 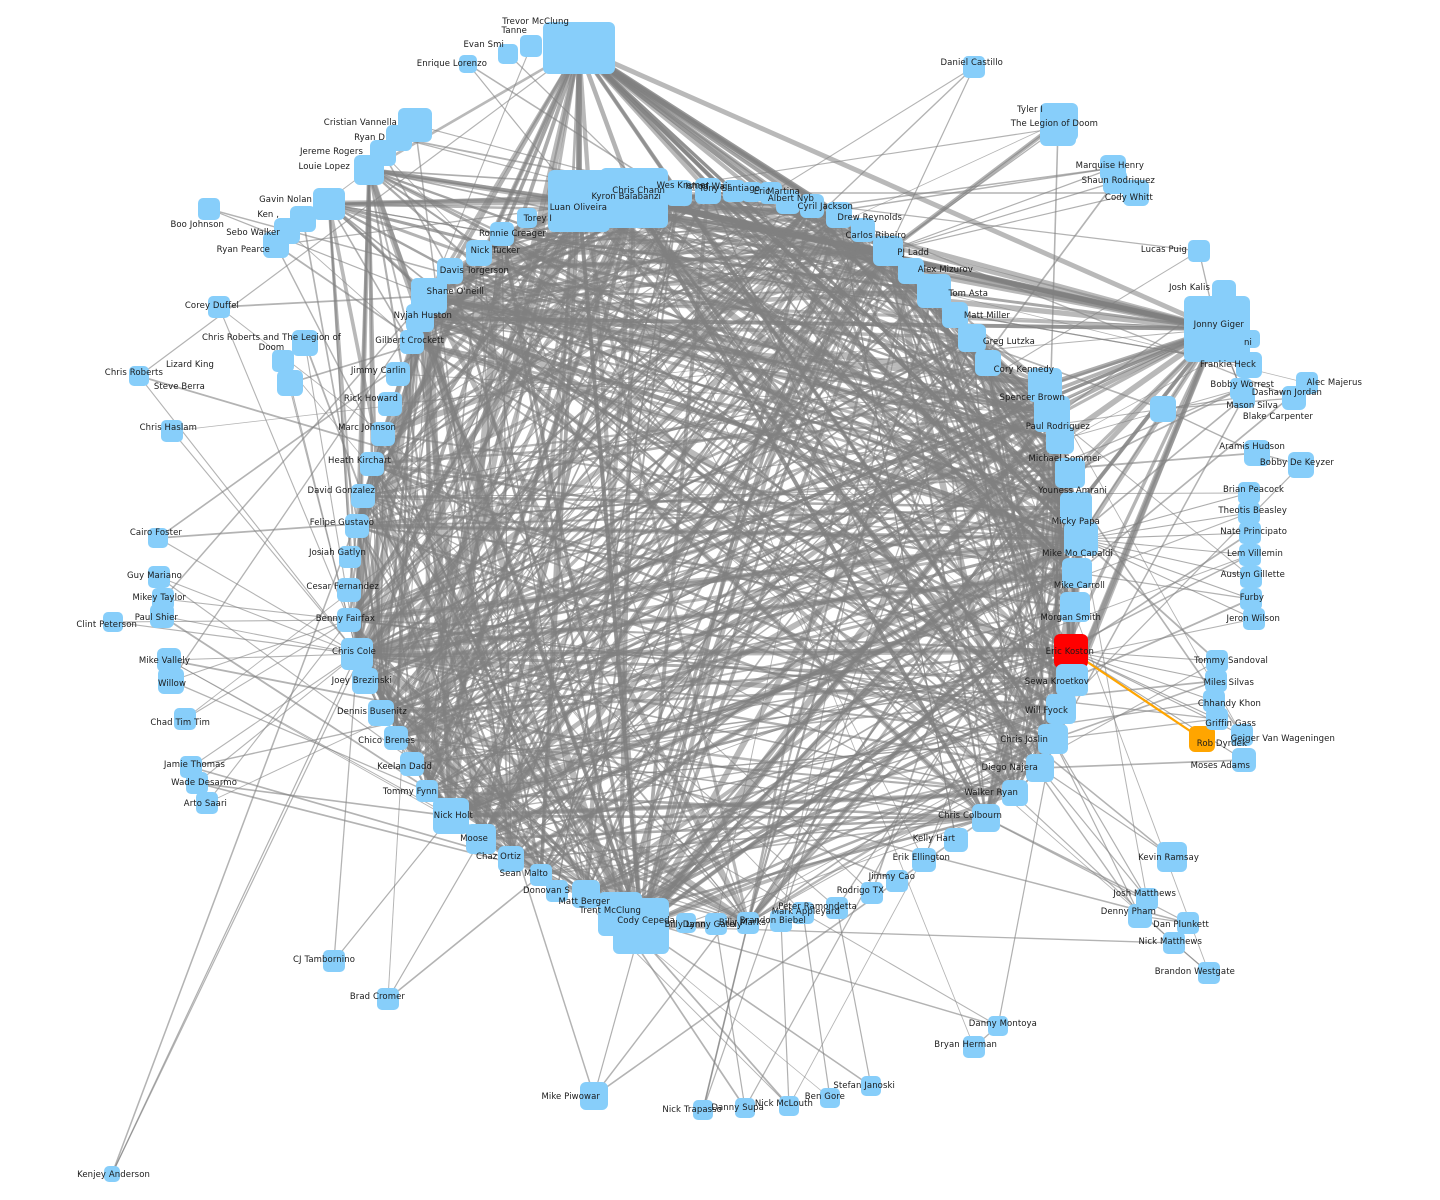 I want to click on graph-node-josiah-gatlyn, so click(x=350, y=557).